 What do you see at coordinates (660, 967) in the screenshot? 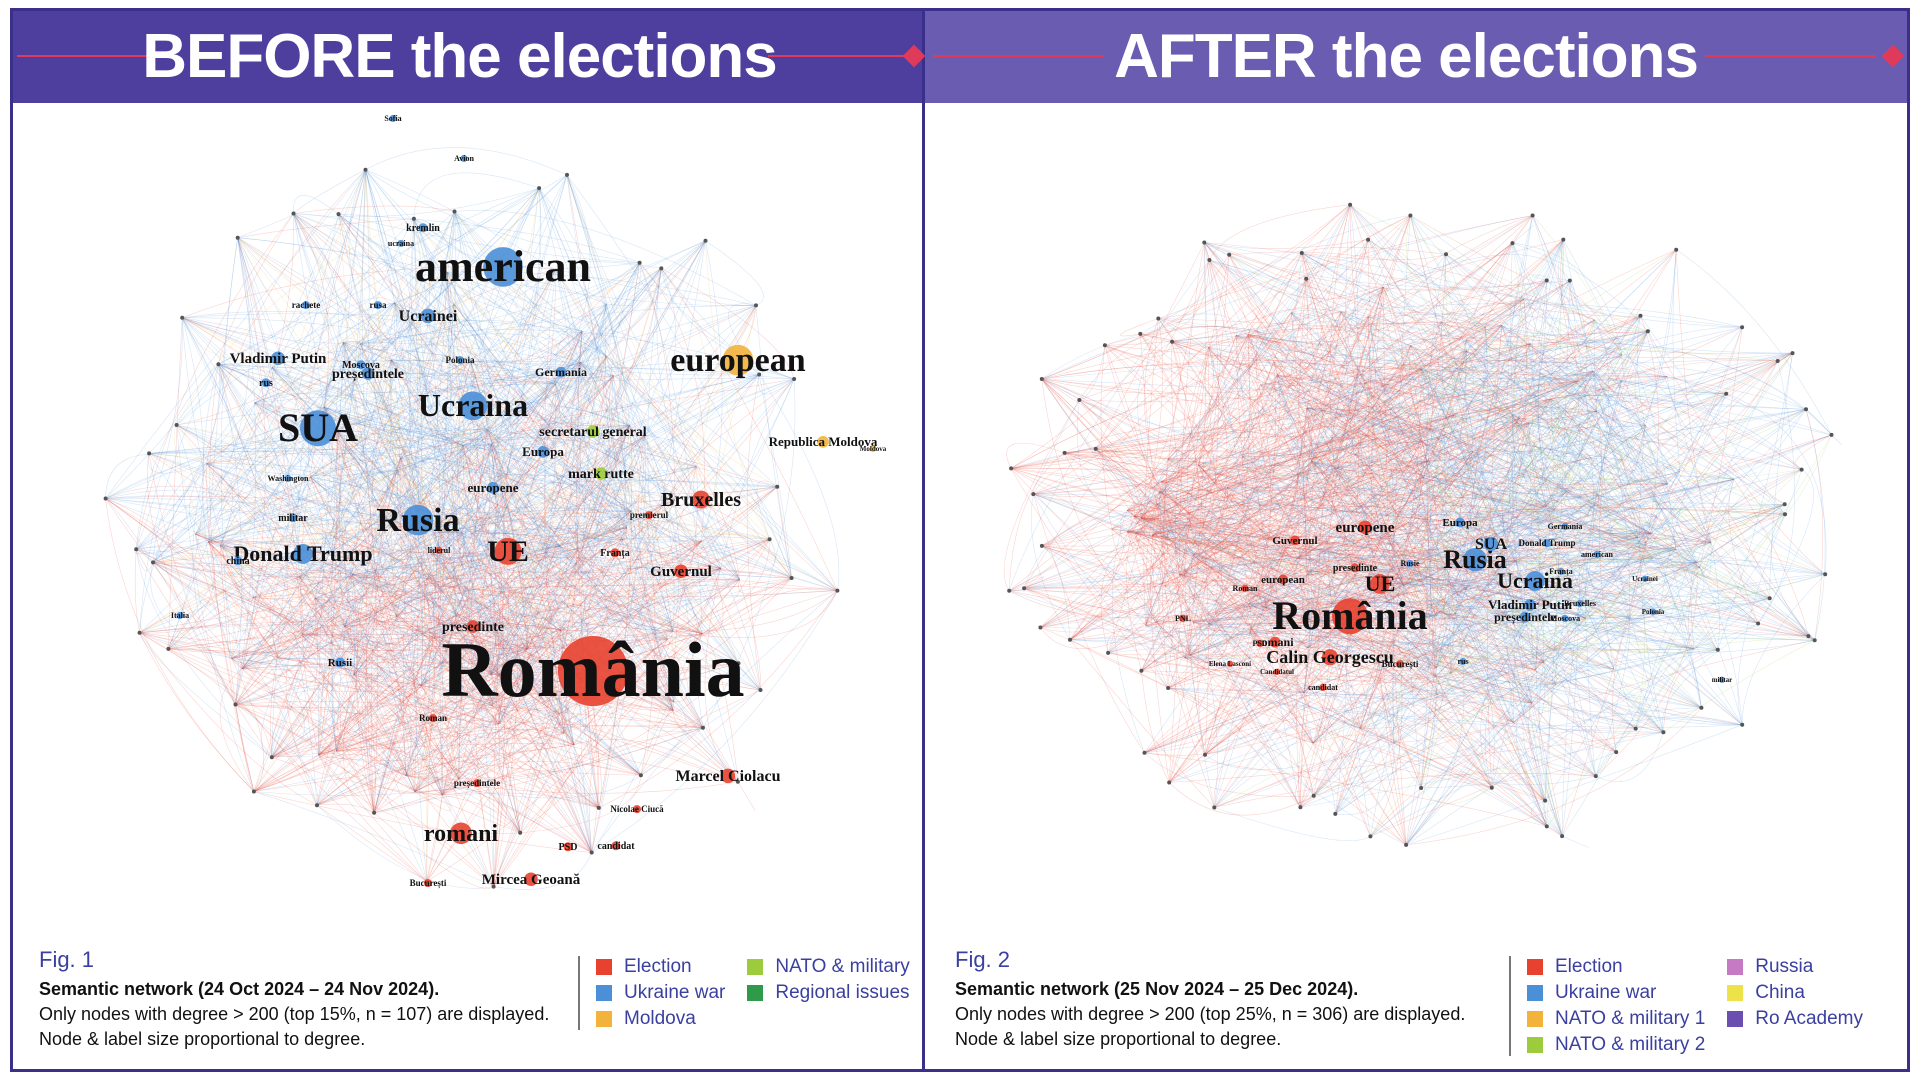
I see `legend-item: Election` at bounding box center [660, 967].